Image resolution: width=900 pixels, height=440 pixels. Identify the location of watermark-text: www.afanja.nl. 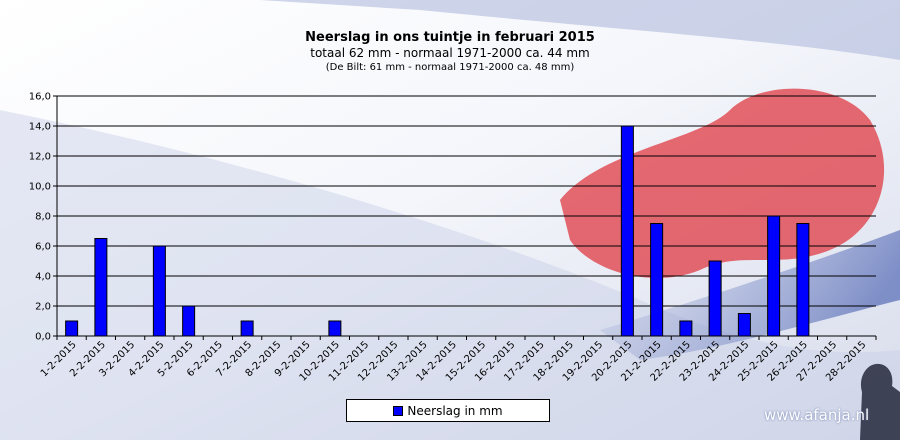
(817, 415).